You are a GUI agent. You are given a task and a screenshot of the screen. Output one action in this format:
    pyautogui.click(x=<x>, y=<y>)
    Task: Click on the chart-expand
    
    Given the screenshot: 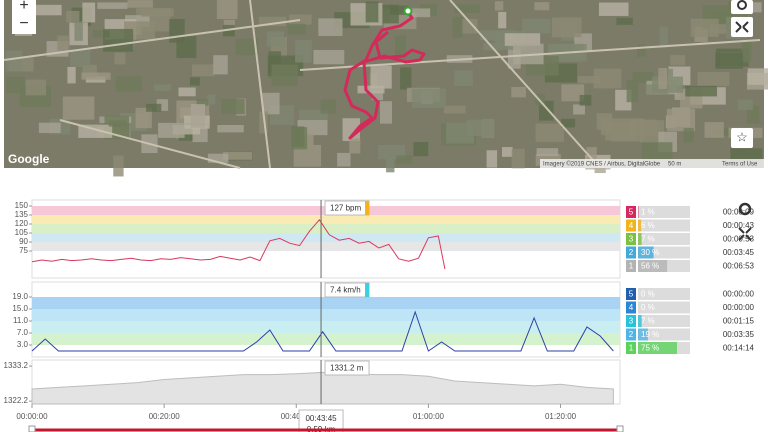 What is the action you would take?
    pyautogui.click(x=745, y=234)
    